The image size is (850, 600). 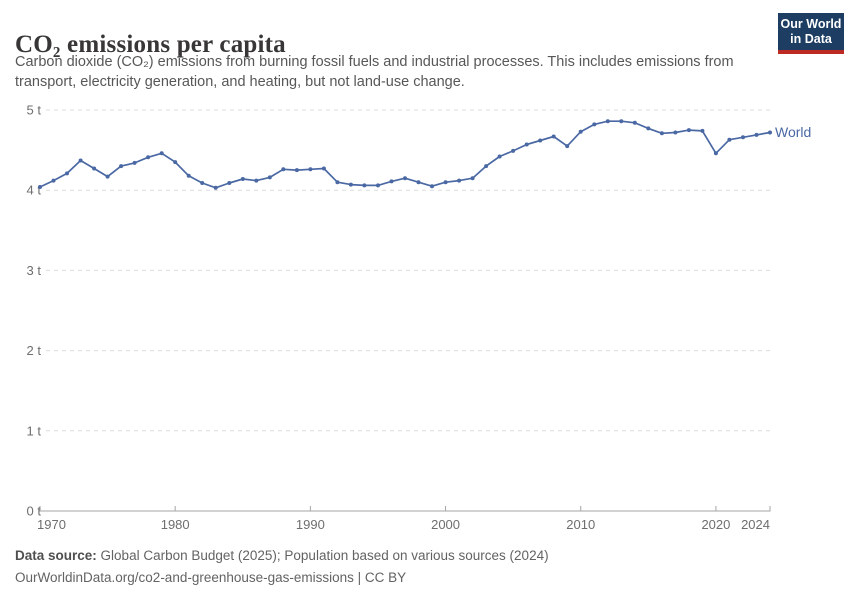 What do you see at coordinates (34, 190) in the screenshot?
I see `y-tick-label: 4 t` at bounding box center [34, 190].